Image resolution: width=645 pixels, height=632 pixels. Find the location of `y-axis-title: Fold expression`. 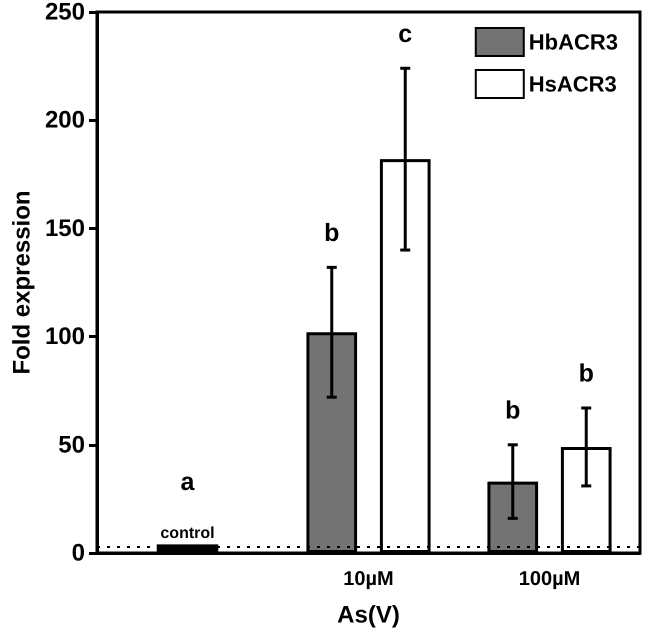

y-axis-title: Fold expression is located at coordinates (22, 282).